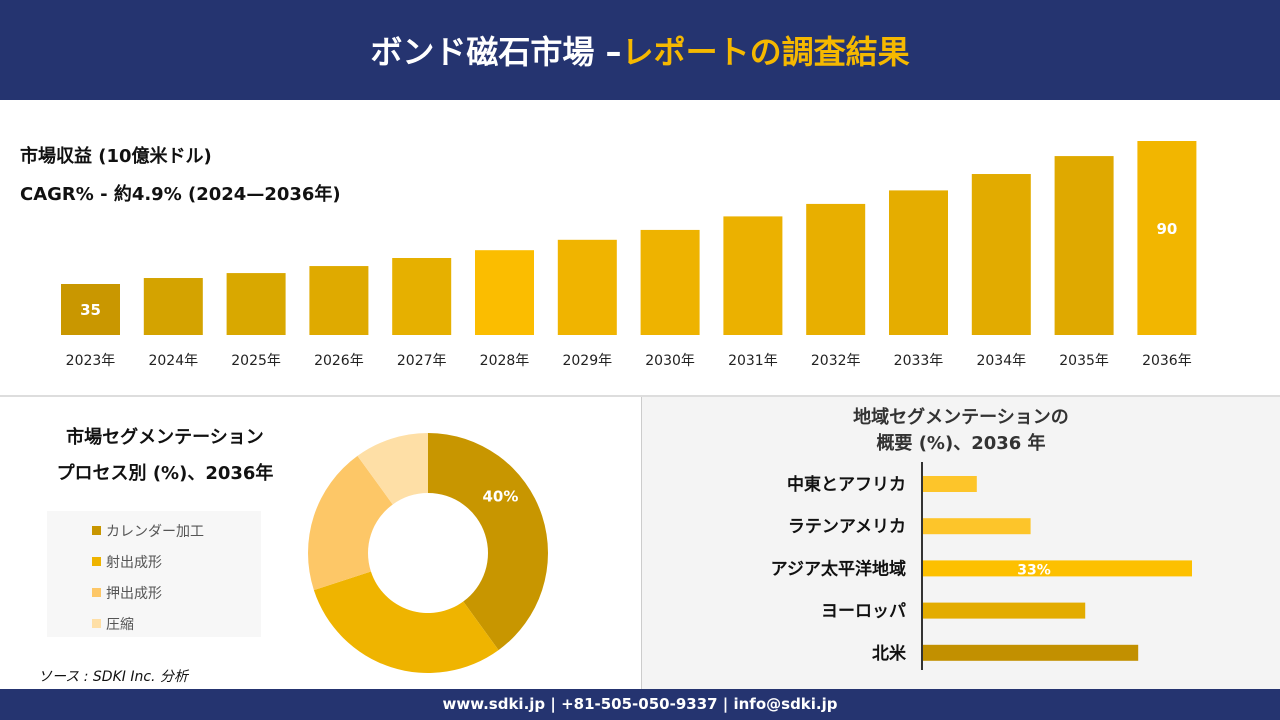 This screenshot has width=1280, height=720. Describe the element at coordinates (176, 623) in the screenshot. I see `legend-item: 圧縮` at that location.